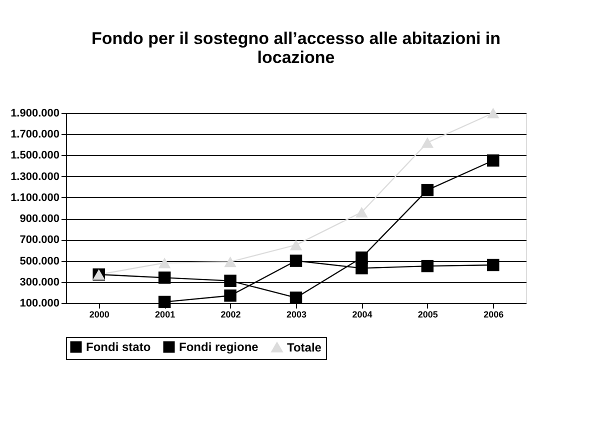  I want to click on y-tick-label: 500.000, so click(40, 261).